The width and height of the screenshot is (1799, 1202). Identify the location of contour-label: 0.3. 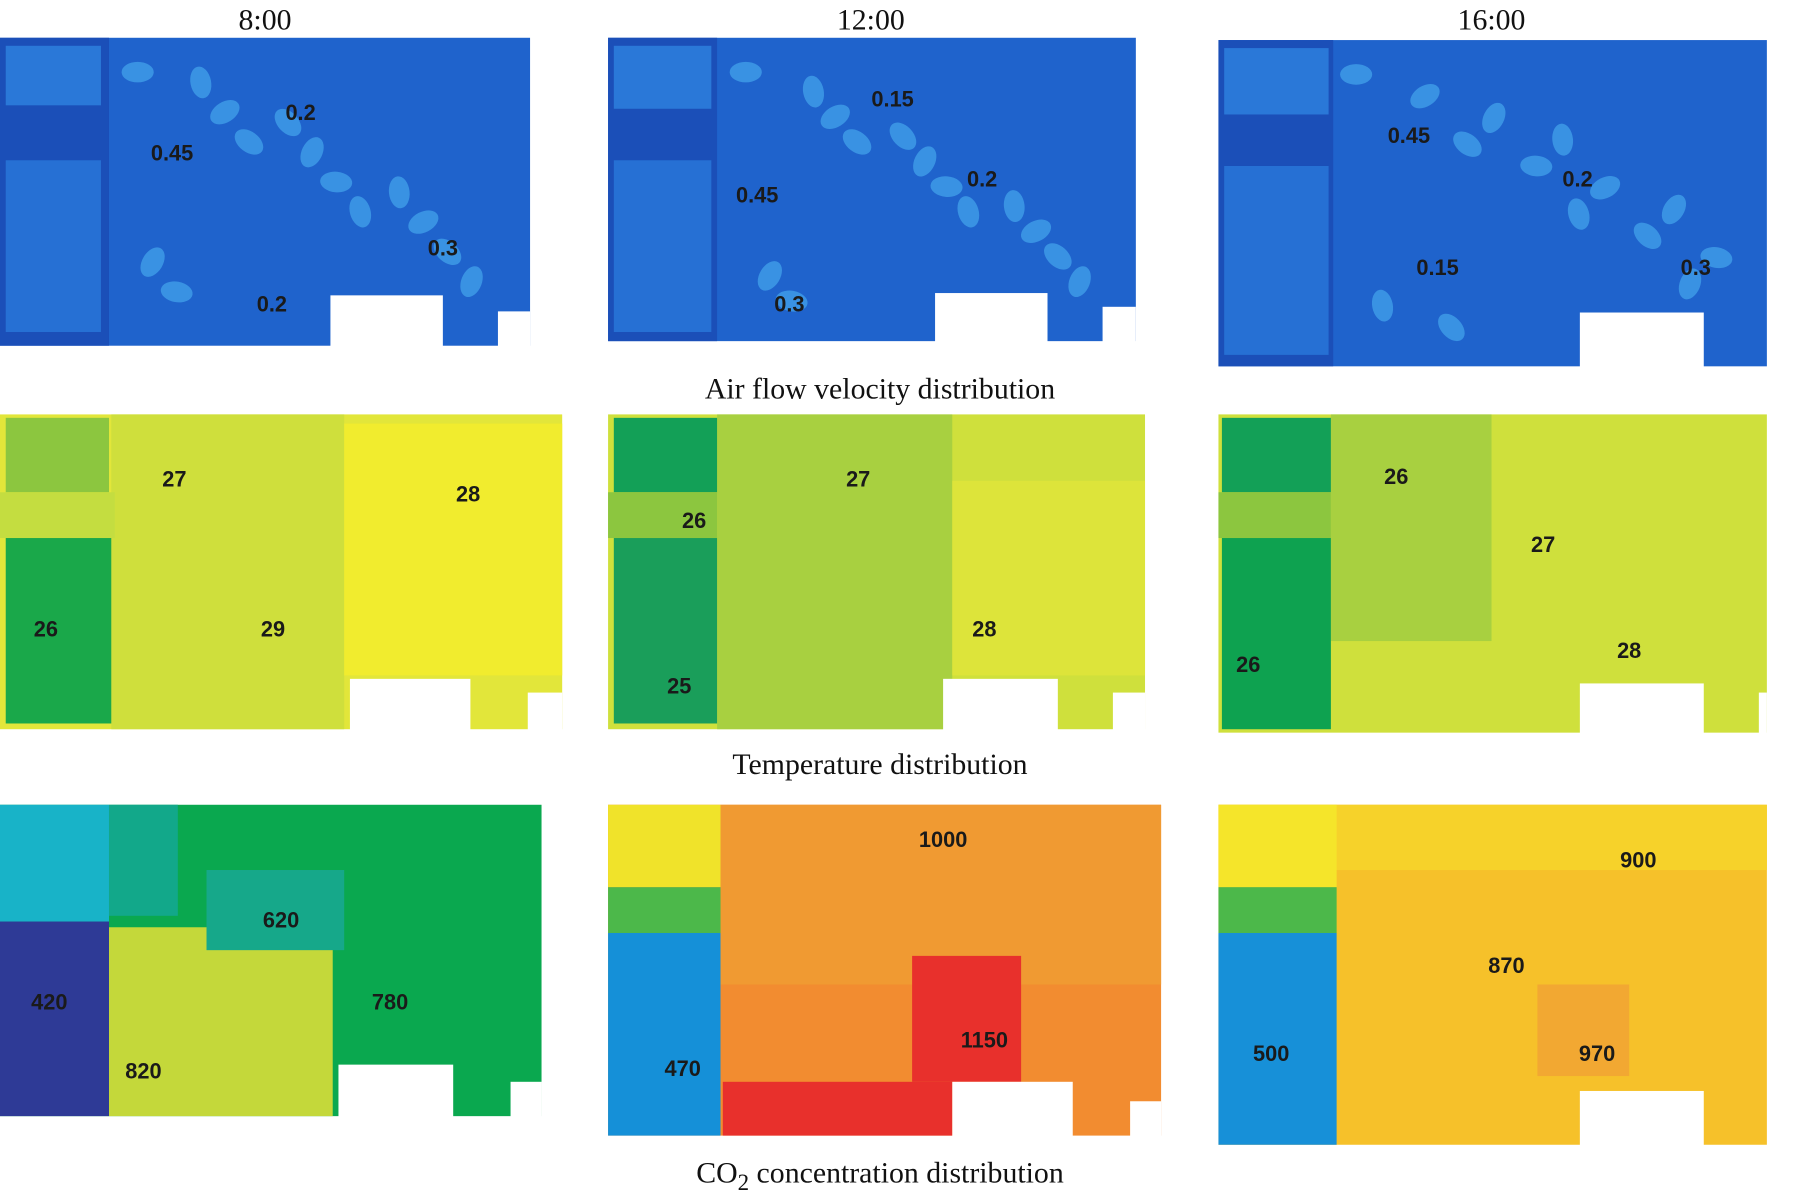
(1696, 267).